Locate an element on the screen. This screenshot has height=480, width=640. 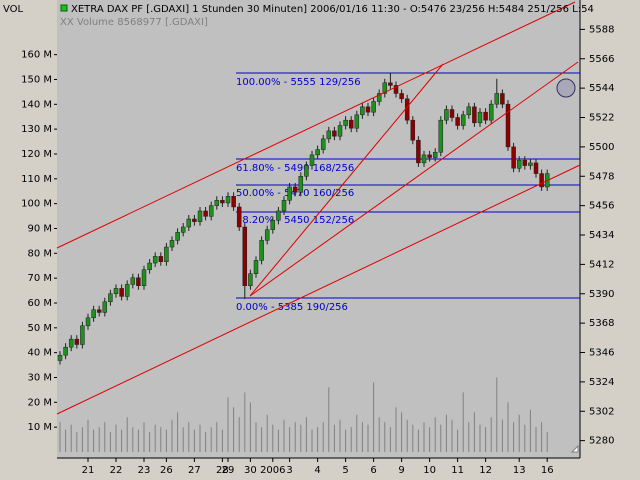
v-tick-label: 10 M is located at coordinates (39, 427).